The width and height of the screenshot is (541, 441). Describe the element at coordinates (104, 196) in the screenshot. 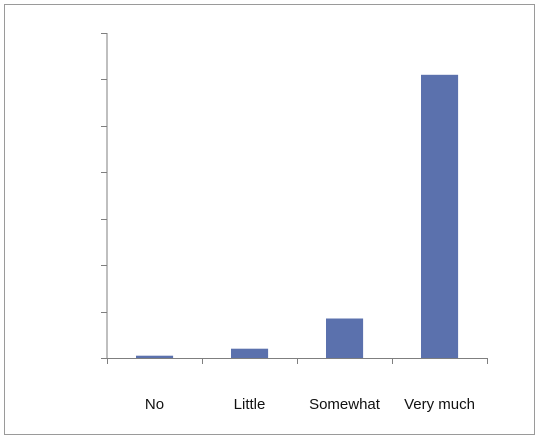

I see `y-axis` at that location.